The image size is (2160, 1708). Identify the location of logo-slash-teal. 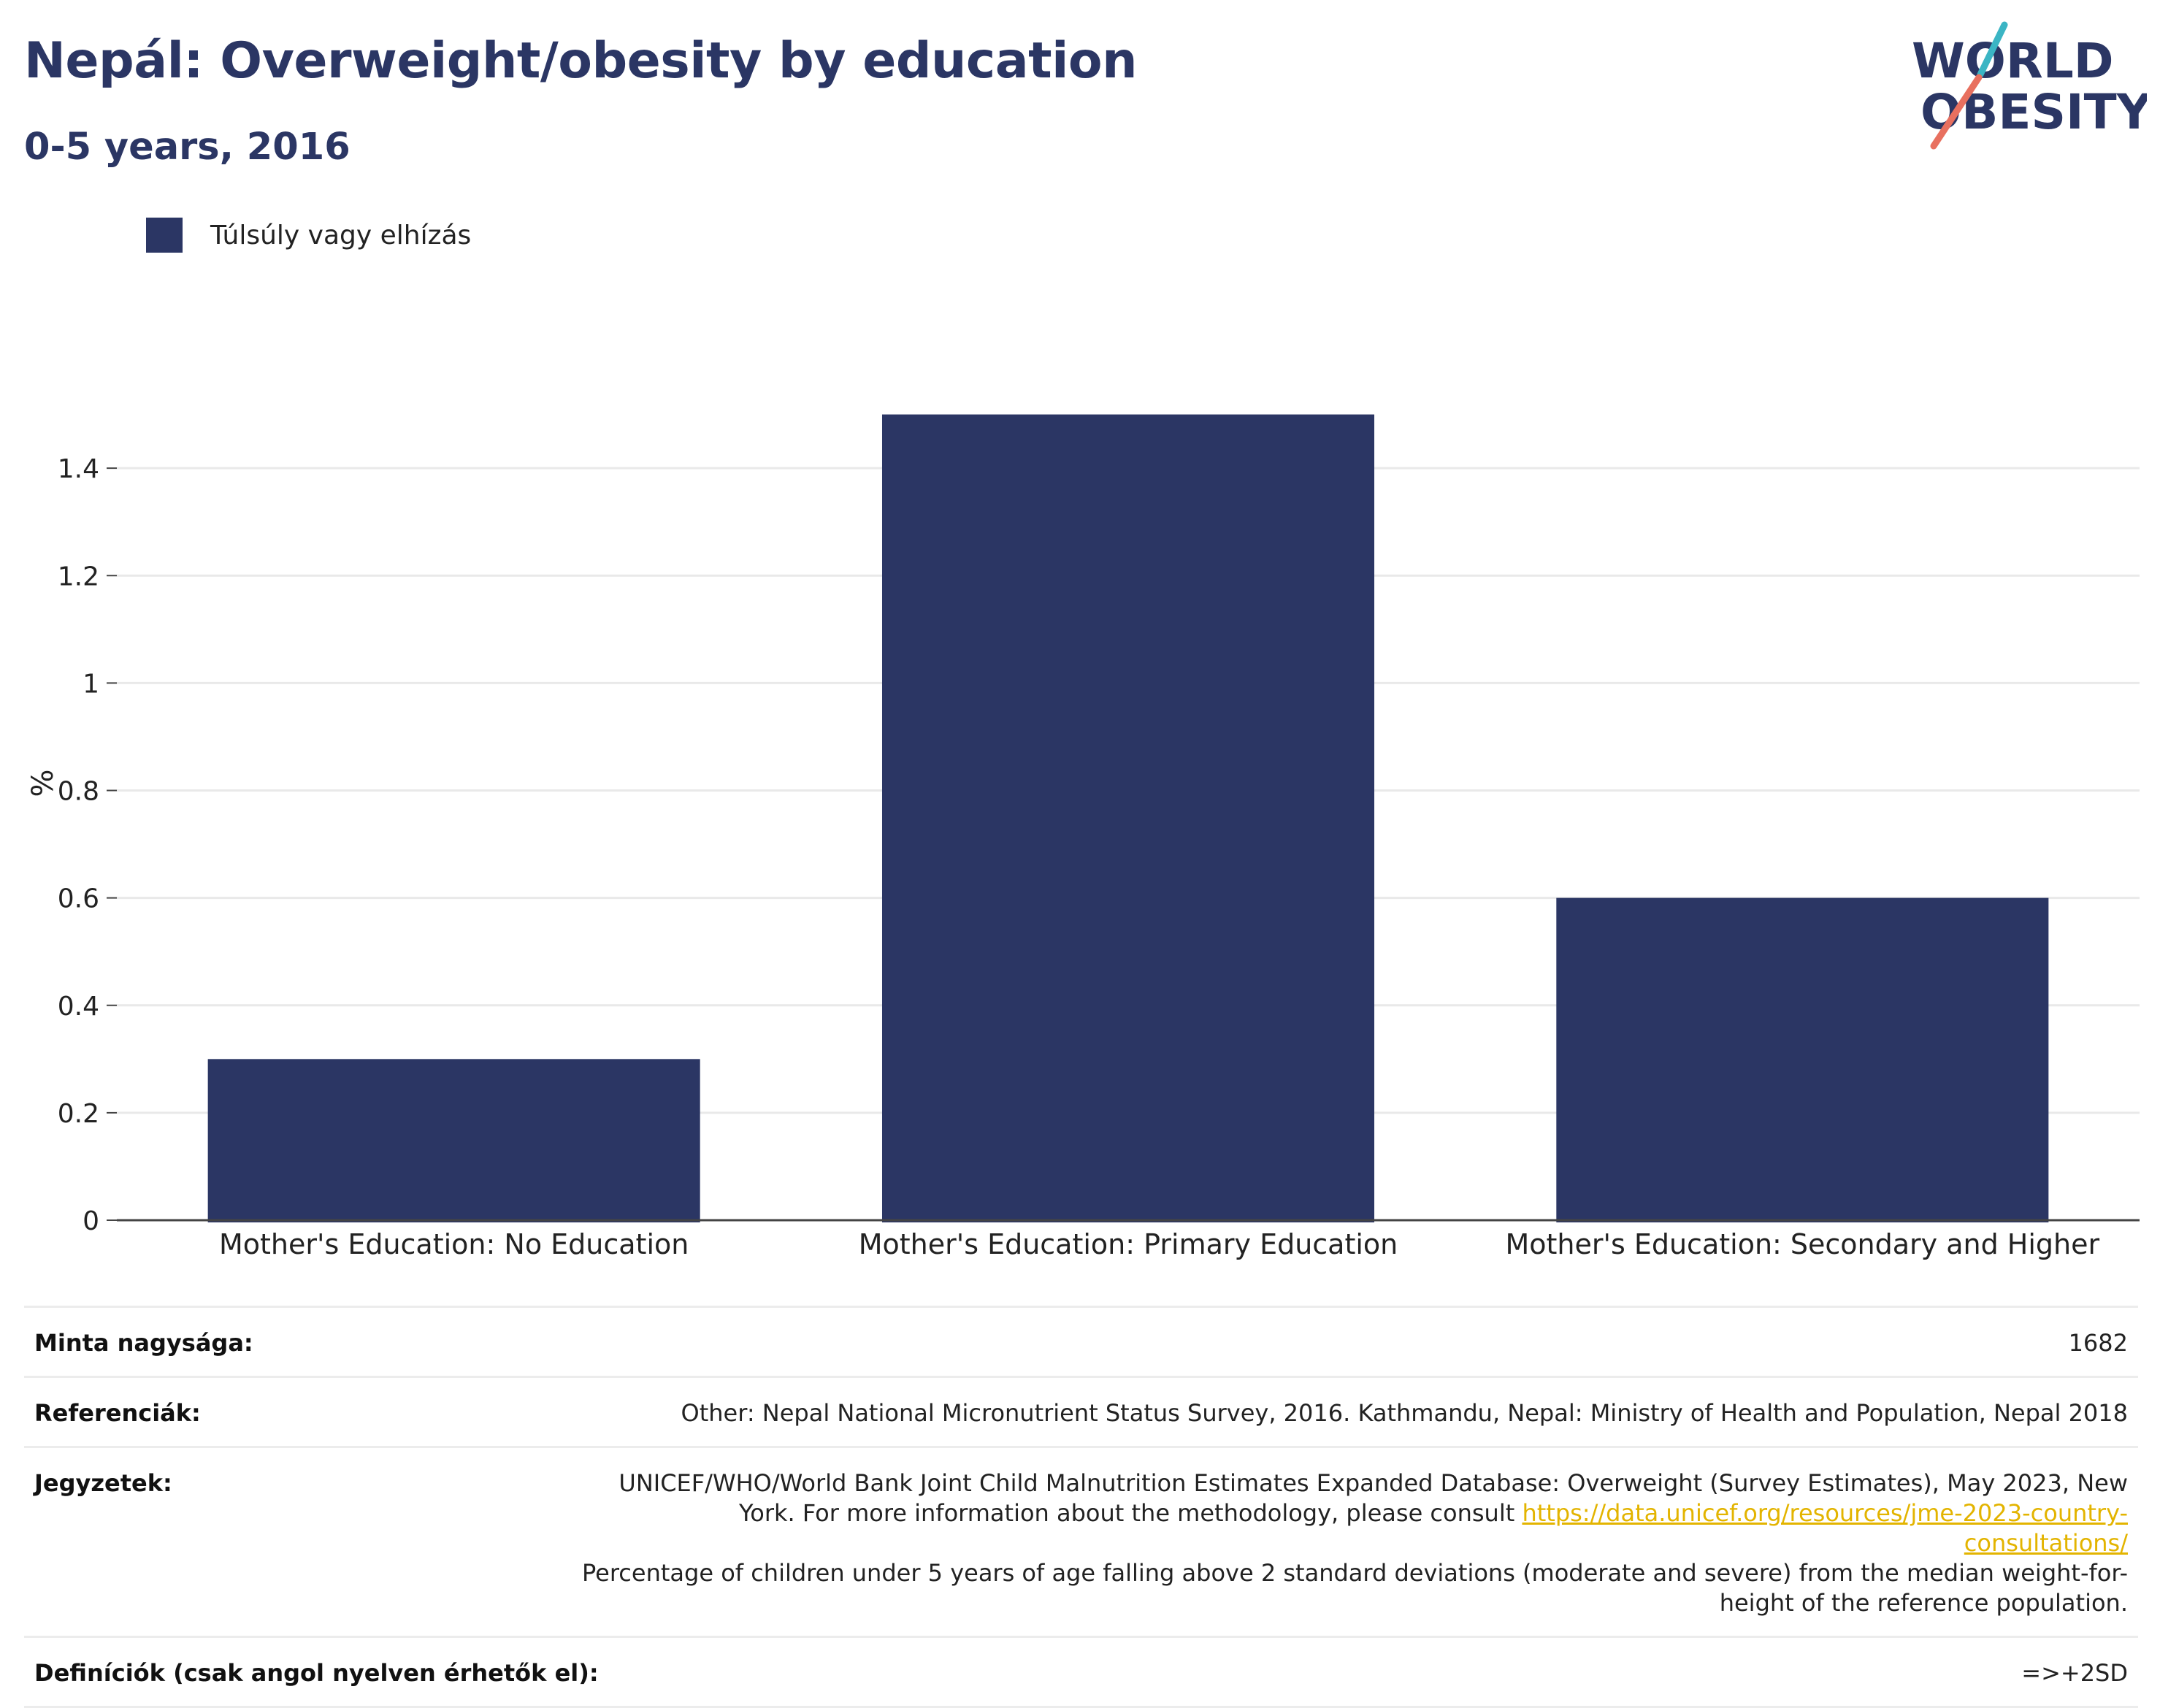
(1992, 49).